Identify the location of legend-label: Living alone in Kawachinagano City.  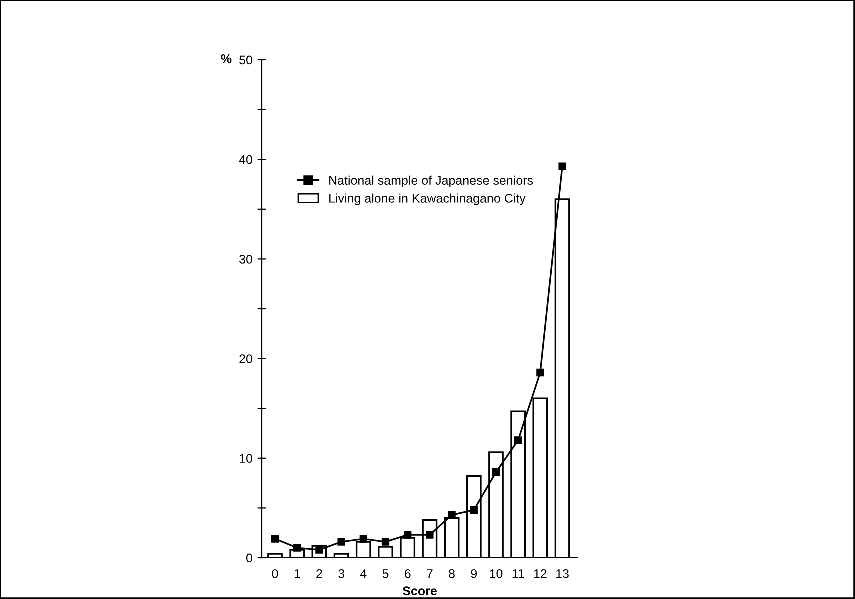
(428, 200).